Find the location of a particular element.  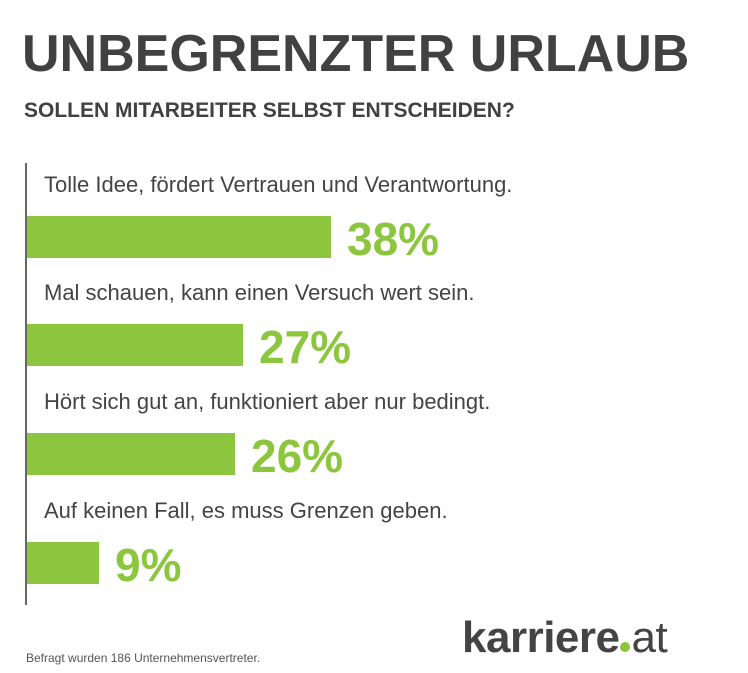

chart-subtitle: SOLLEN MITARBEITER SELBST ENTSCHEIDEN? is located at coordinates (269, 110).